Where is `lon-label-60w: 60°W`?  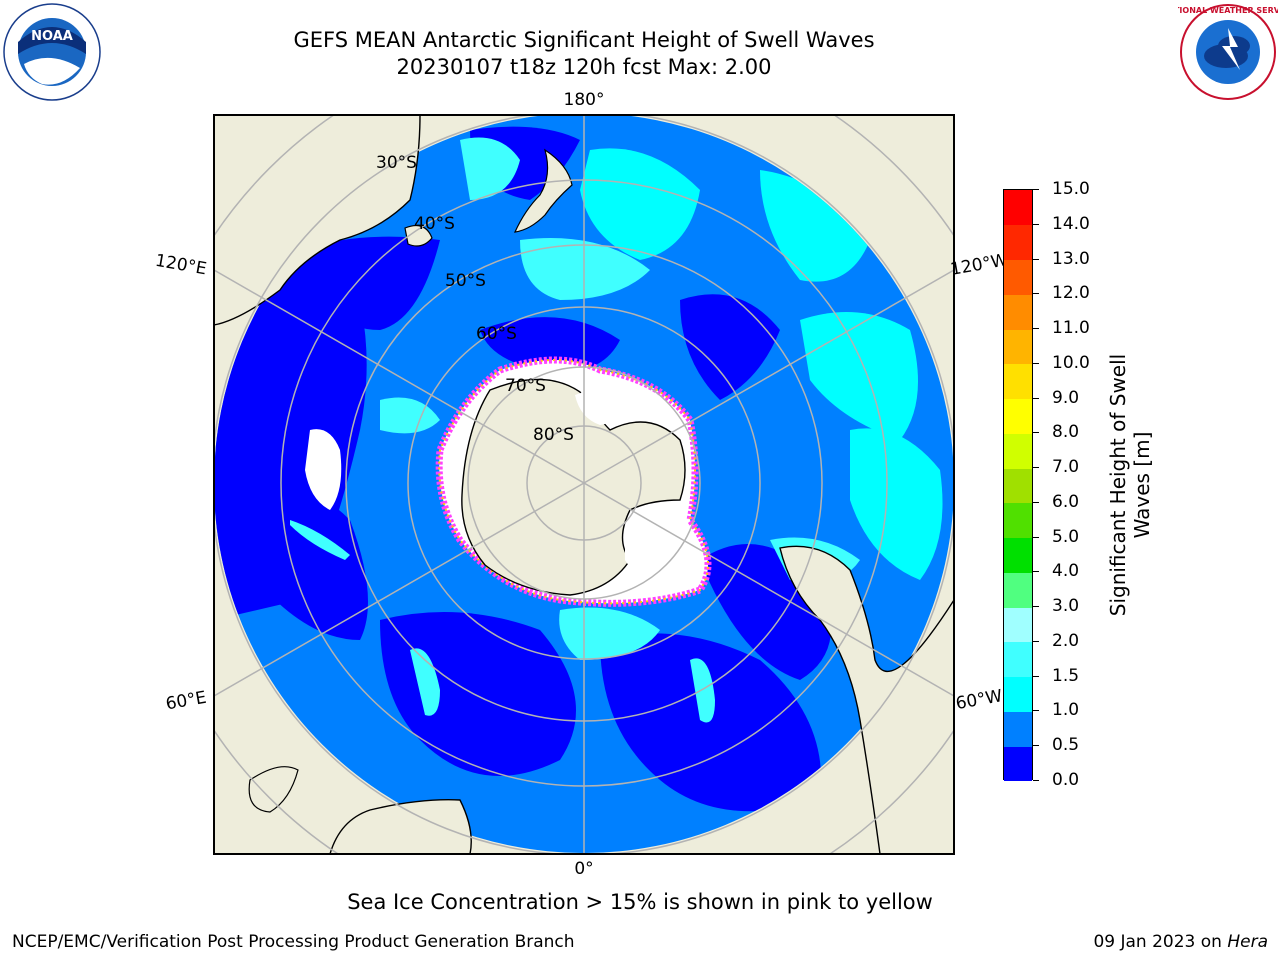
lon-label-60w: 60°W is located at coordinates (979, 700).